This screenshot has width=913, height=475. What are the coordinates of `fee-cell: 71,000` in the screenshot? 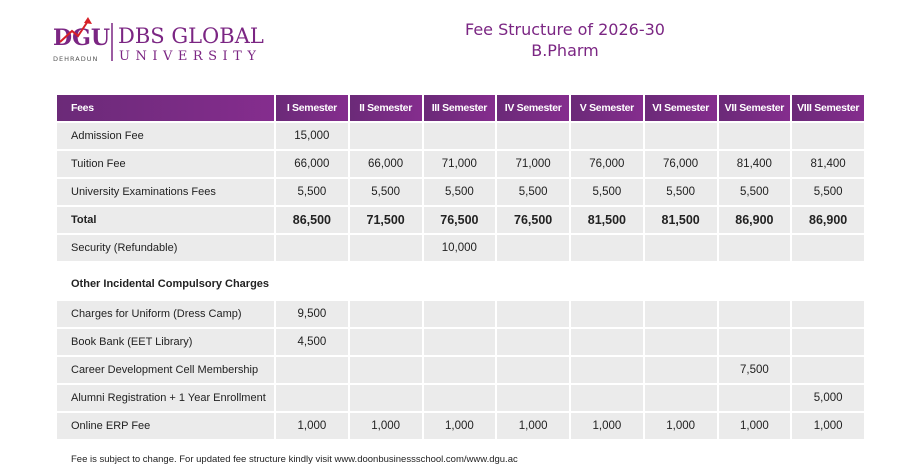 It's located at (533, 164).